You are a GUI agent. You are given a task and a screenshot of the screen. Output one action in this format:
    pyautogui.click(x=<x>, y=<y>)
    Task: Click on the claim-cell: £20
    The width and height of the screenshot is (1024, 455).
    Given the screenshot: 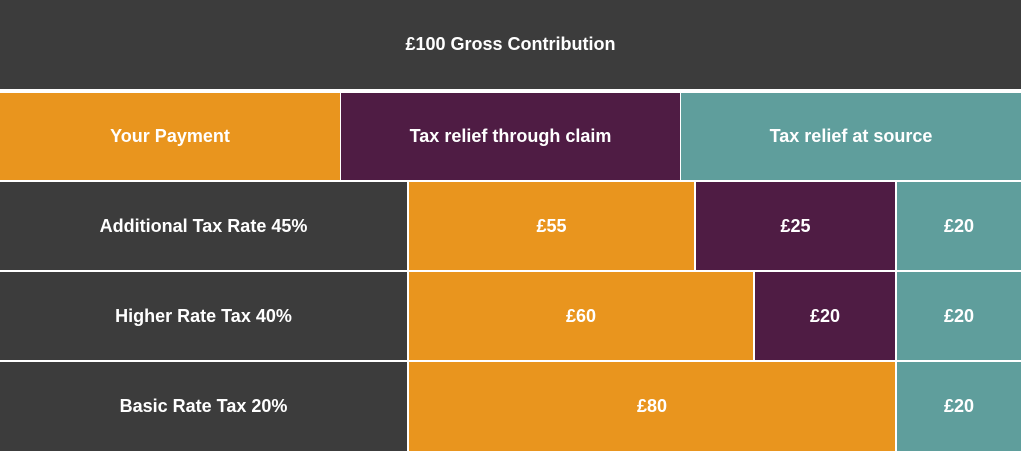 What is the action you would take?
    pyautogui.click(x=825, y=316)
    